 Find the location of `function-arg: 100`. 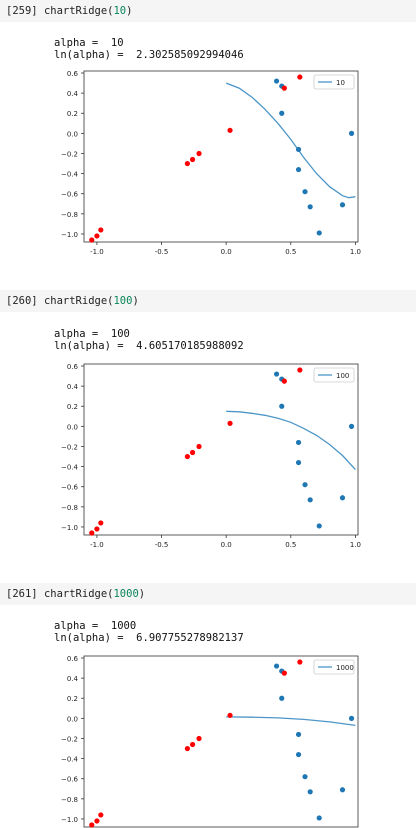

function-arg: 100 is located at coordinates (123, 301).